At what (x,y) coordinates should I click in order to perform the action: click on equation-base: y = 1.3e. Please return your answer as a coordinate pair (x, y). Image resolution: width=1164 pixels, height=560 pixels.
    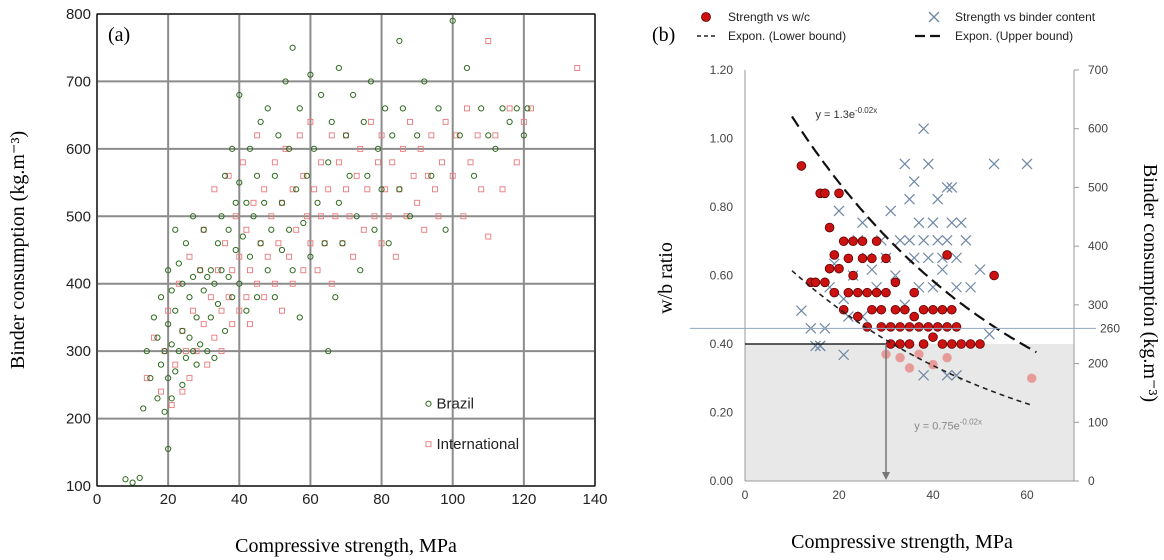
    Looking at the image, I should click on (835, 115).